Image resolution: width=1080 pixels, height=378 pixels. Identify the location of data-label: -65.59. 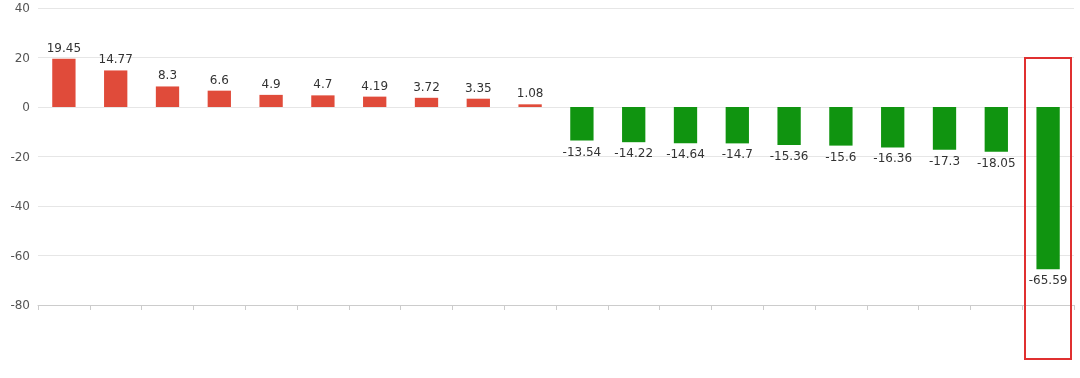
(1048, 280).